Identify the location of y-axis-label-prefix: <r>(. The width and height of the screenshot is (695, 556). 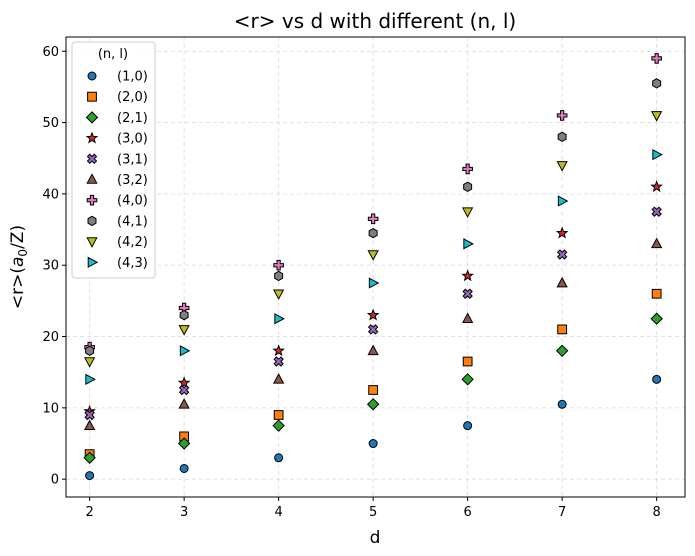
(18, 288).